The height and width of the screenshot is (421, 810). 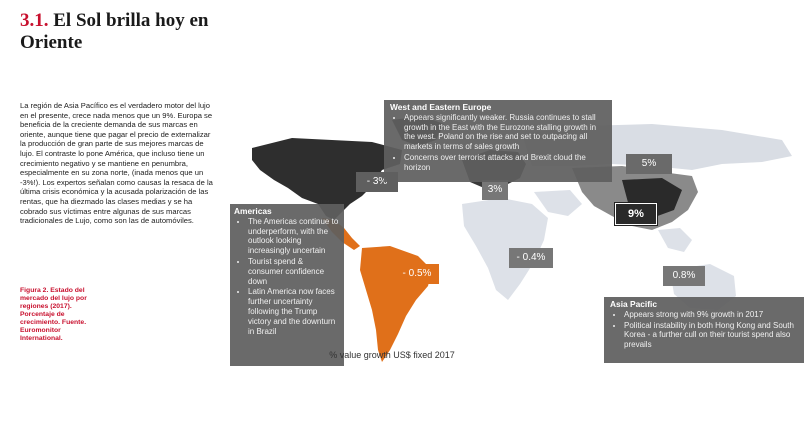 I want to click on europe-box-title: West and Eastern Europe, so click(x=441, y=107).